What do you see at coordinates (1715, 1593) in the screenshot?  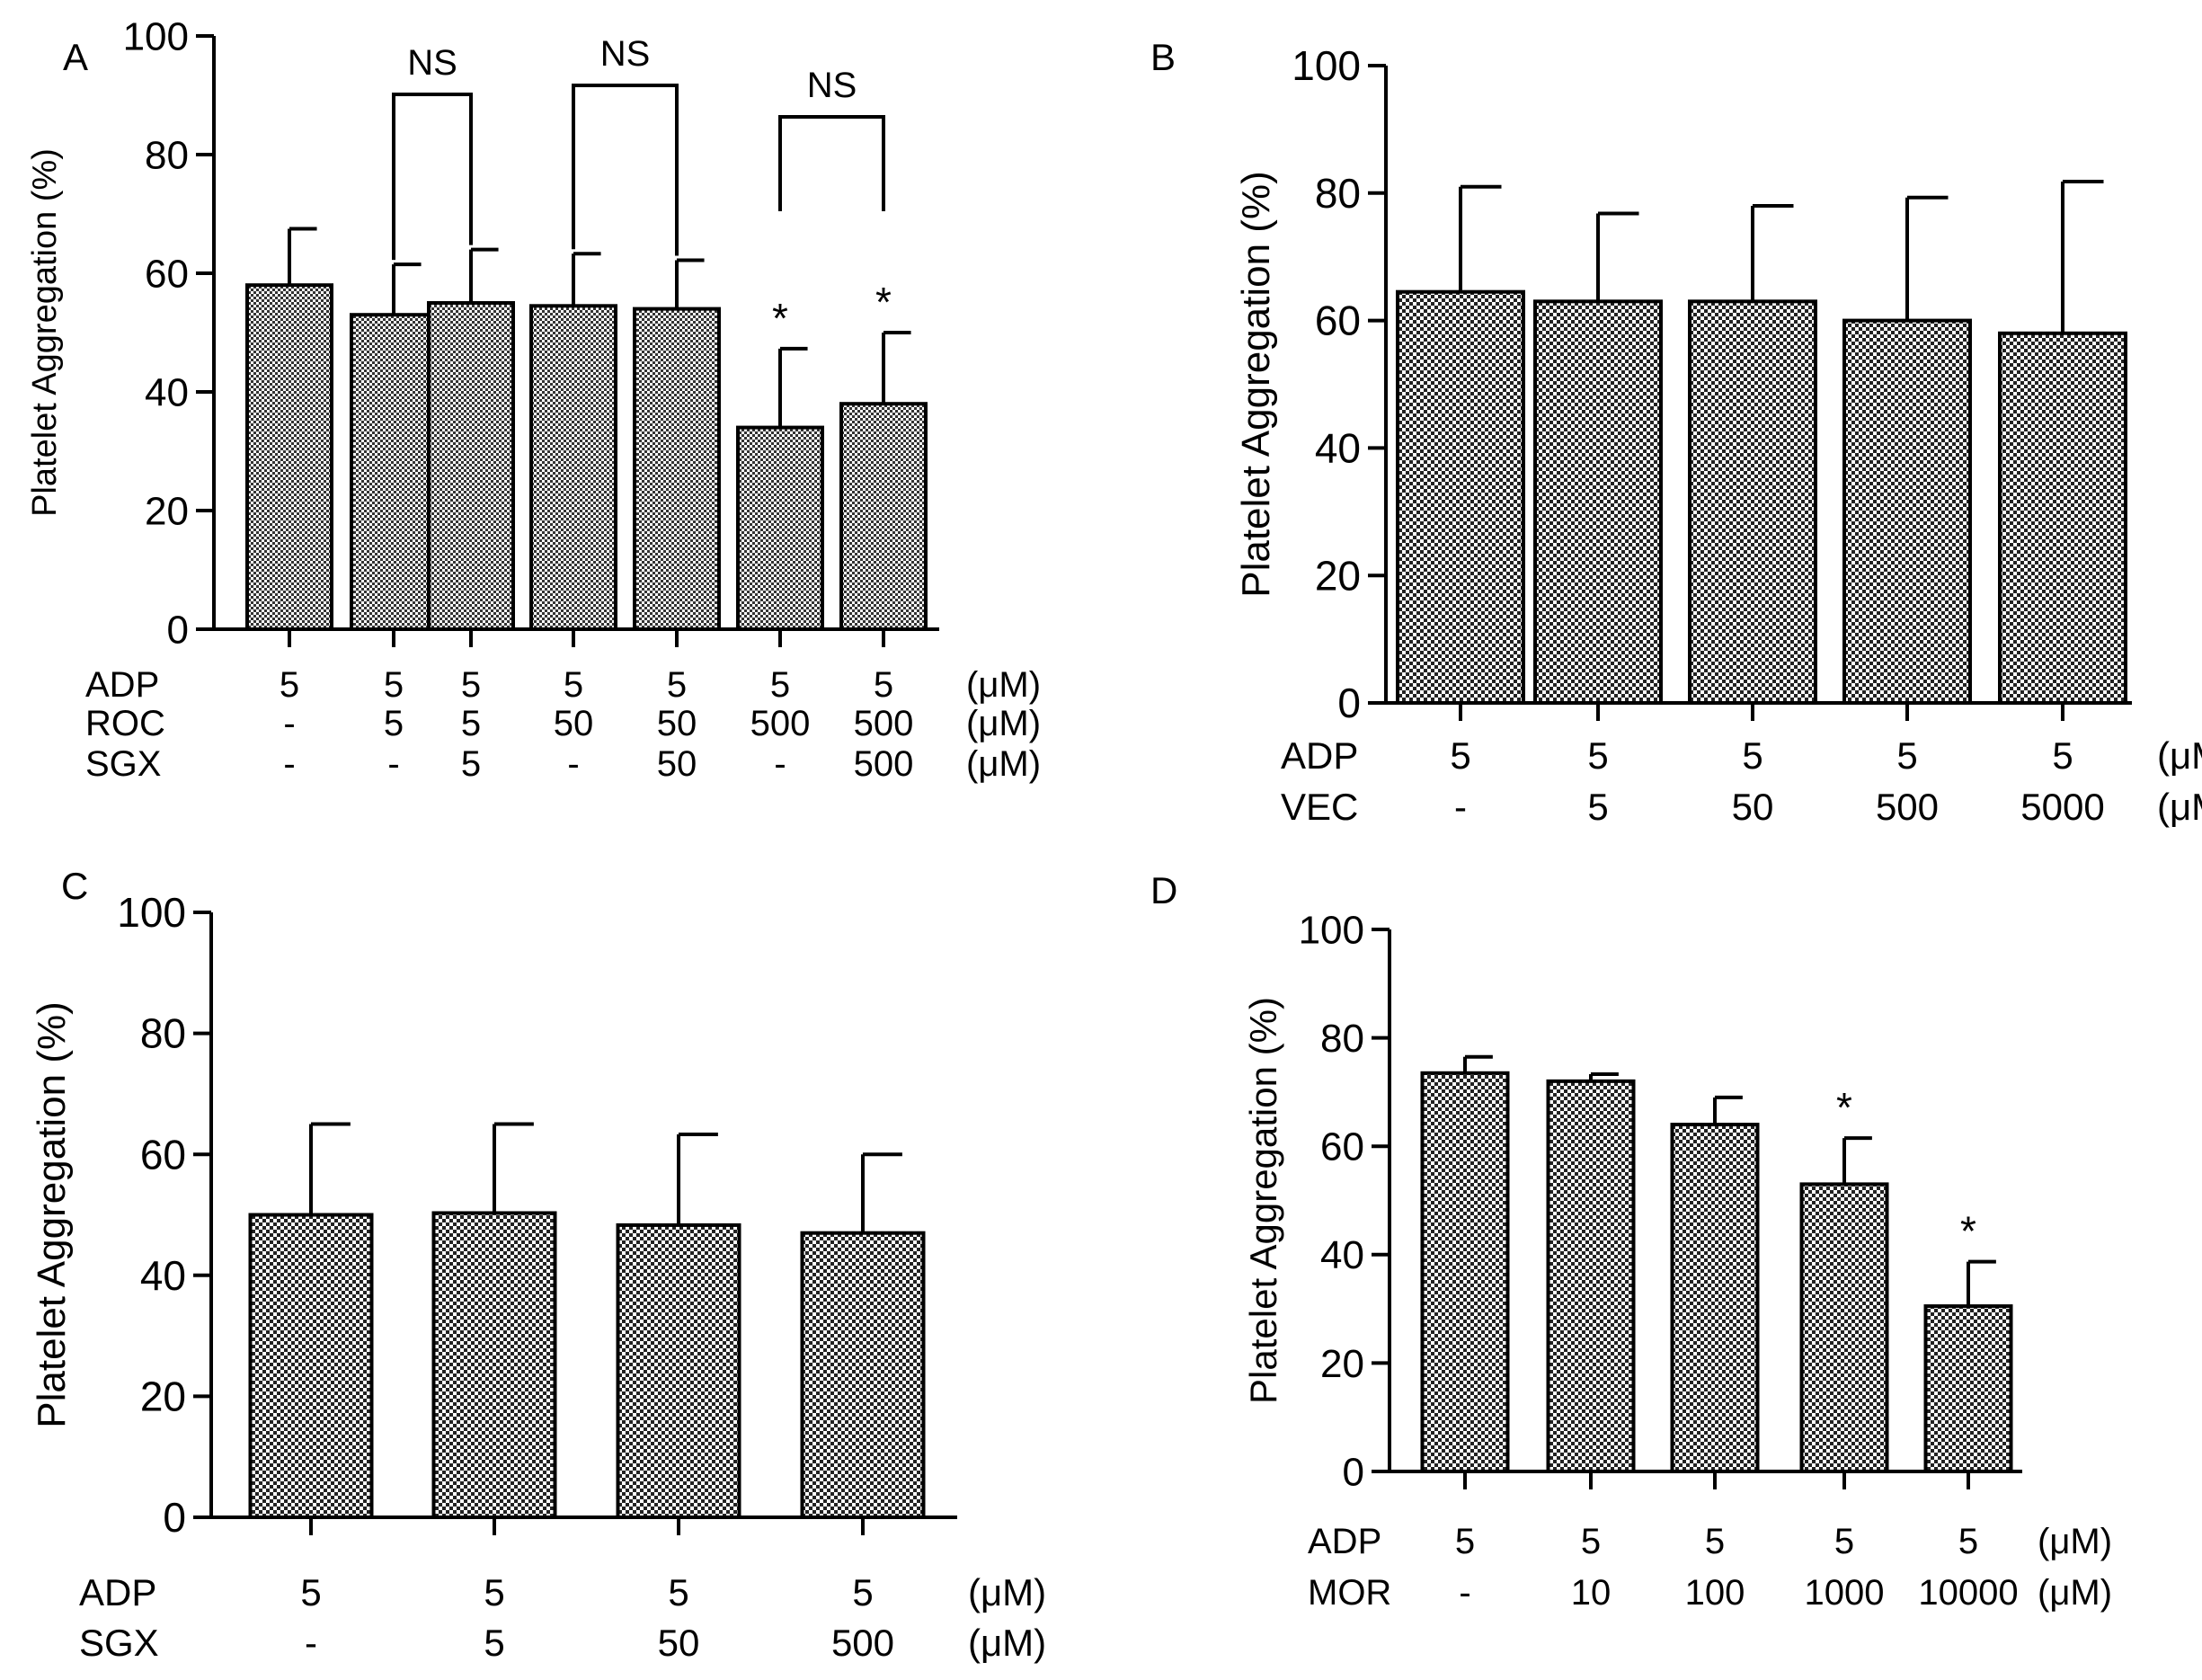 I see `row-value: 100` at bounding box center [1715, 1593].